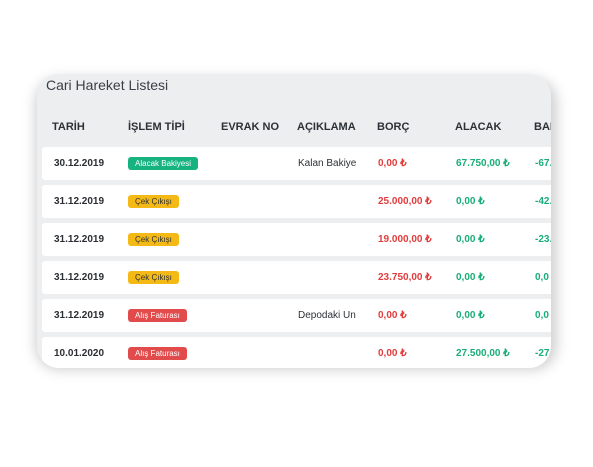 Image resolution: width=593 pixels, height=467 pixels. I want to click on transaction-type-badge: Alacak Bakiyesi, so click(163, 163).